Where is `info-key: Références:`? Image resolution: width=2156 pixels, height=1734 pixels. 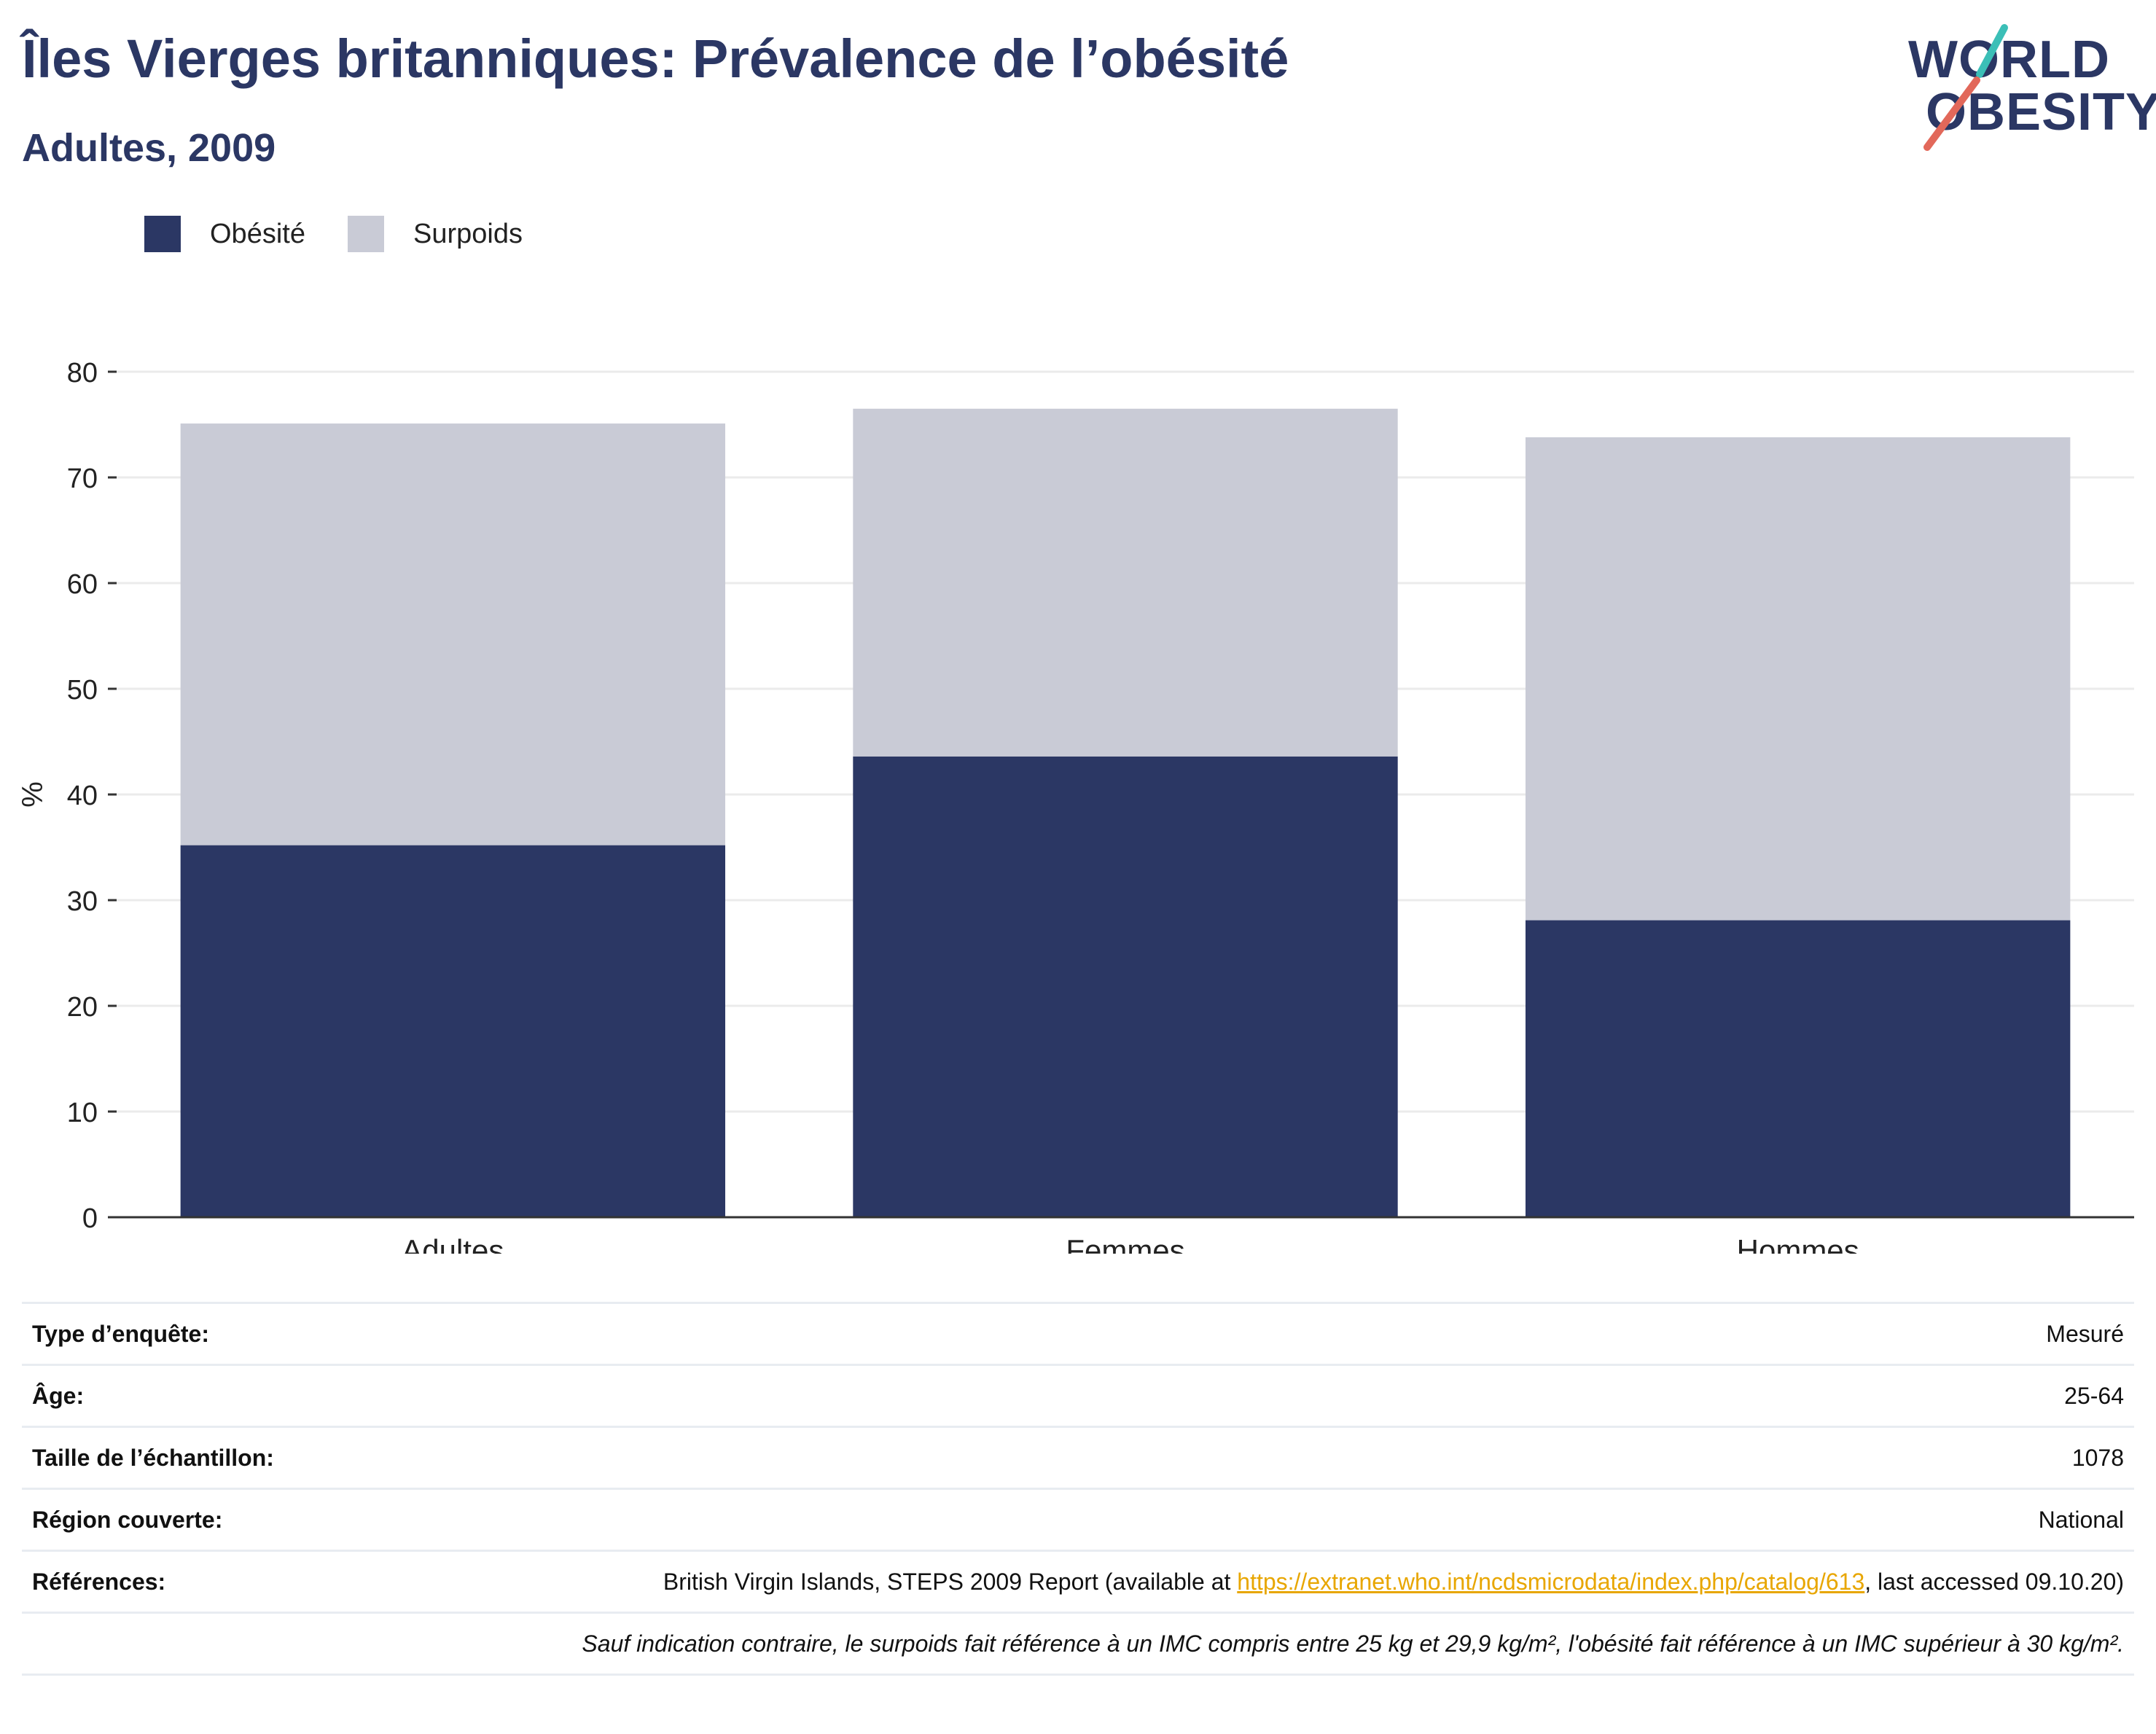
info-key: Références: is located at coordinates (251, 1581).